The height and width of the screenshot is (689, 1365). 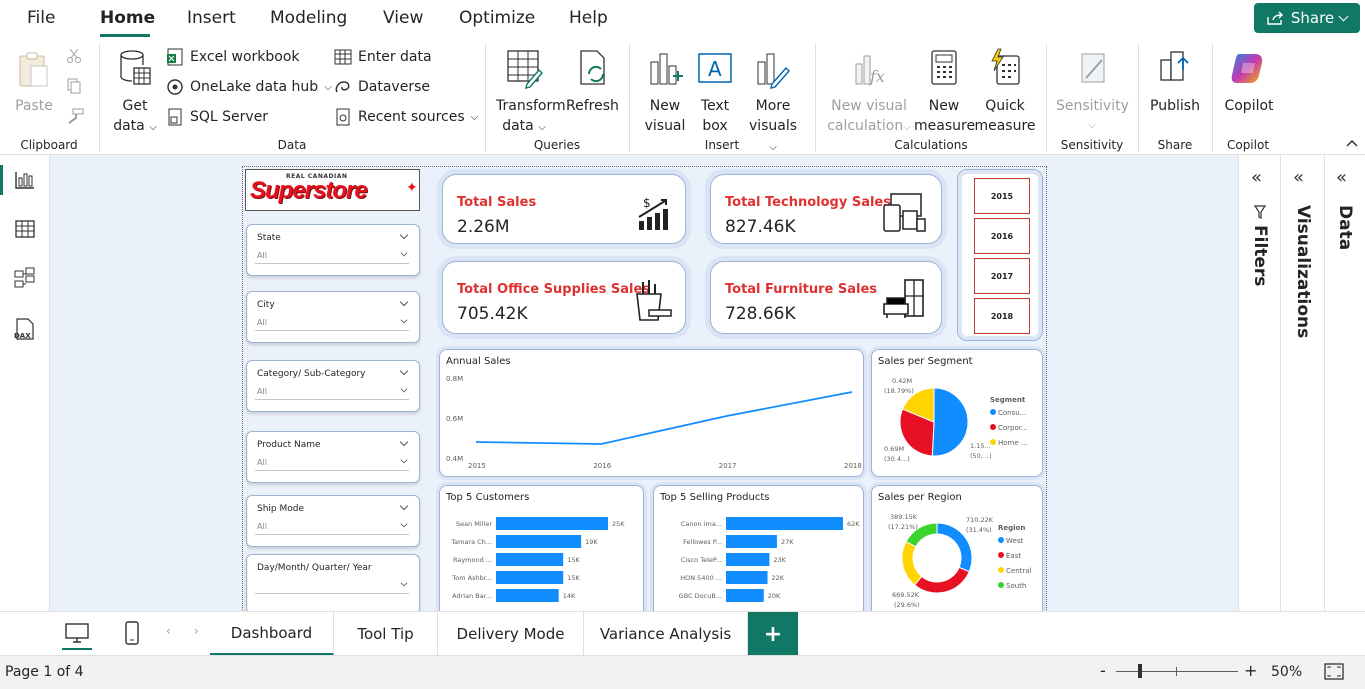 I want to click on add-page-button: +, so click(x=773, y=634).